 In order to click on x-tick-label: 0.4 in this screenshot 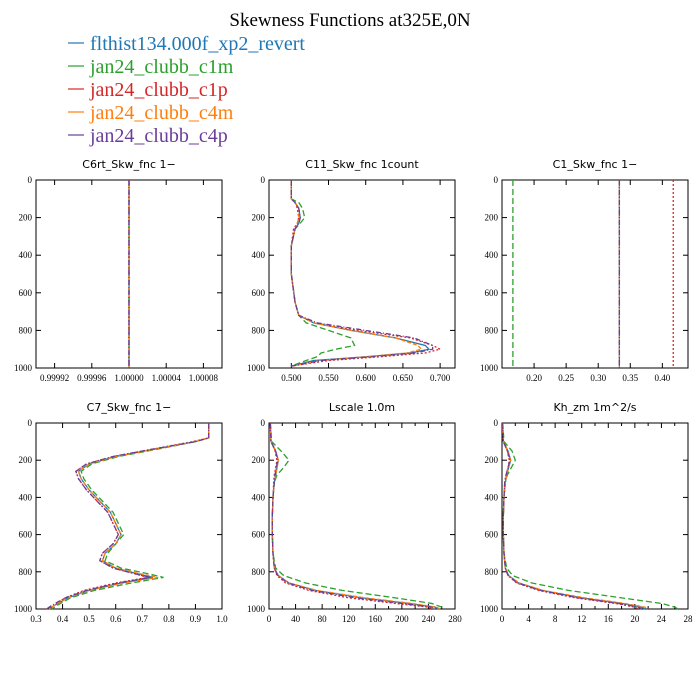, I will do `click(63, 619)`.